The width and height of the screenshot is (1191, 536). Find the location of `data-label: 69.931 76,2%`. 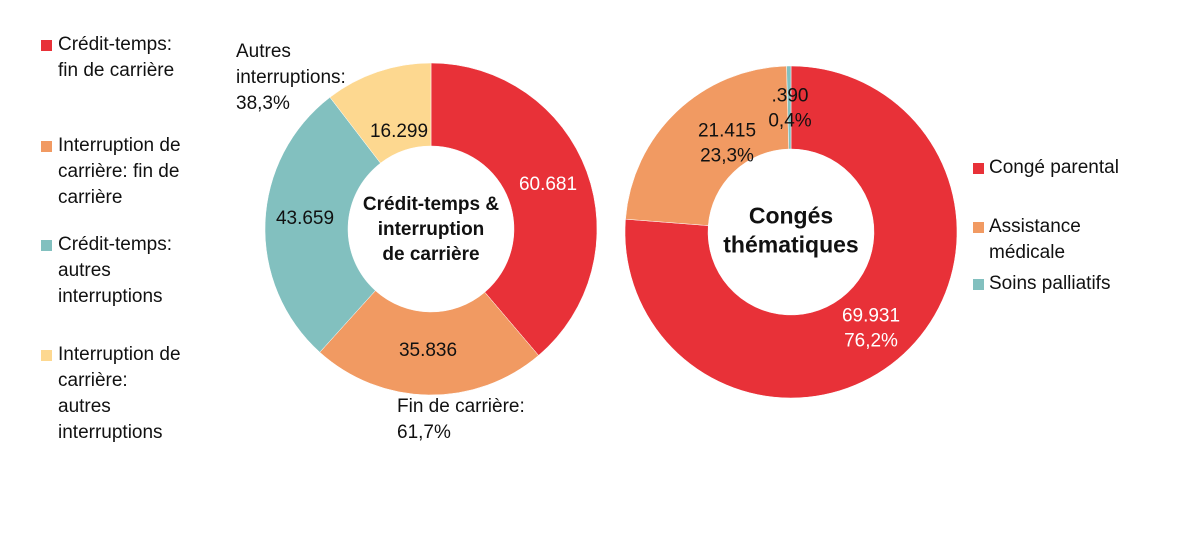

data-label: 69.931 76,2% is located at coordinates (871, 329).